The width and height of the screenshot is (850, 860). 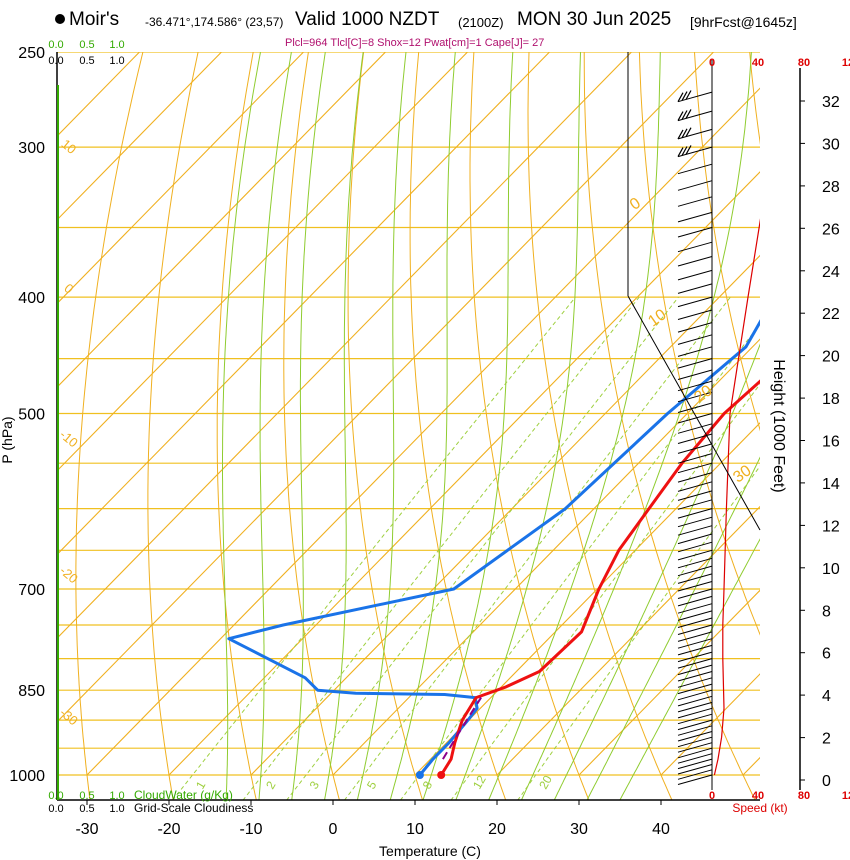 What do you see at coordinates (69, 146) in the screenshot?
I see `isotherm-label-left: 10` at bounding box center [69, 146].